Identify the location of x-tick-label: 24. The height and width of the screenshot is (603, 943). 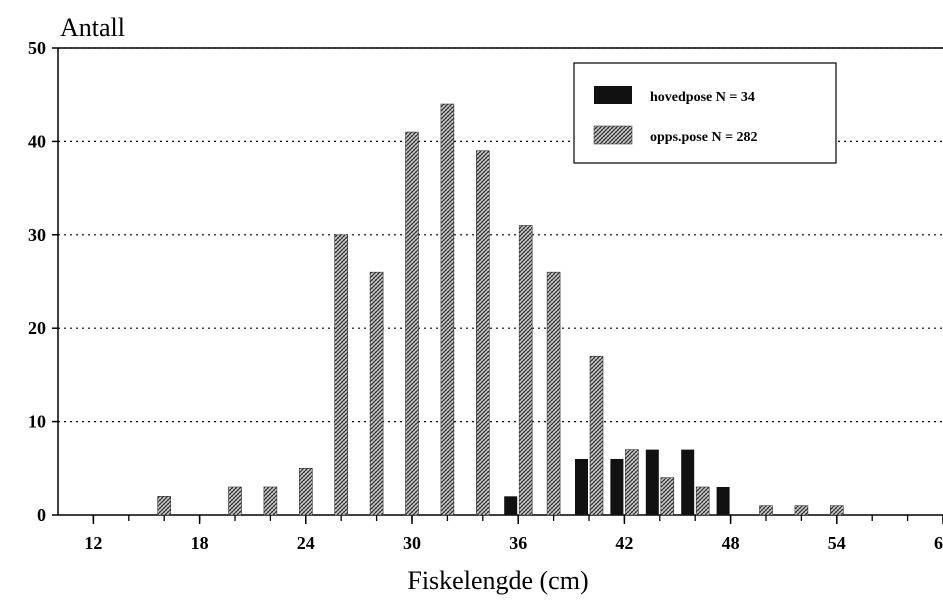
(306, 543).